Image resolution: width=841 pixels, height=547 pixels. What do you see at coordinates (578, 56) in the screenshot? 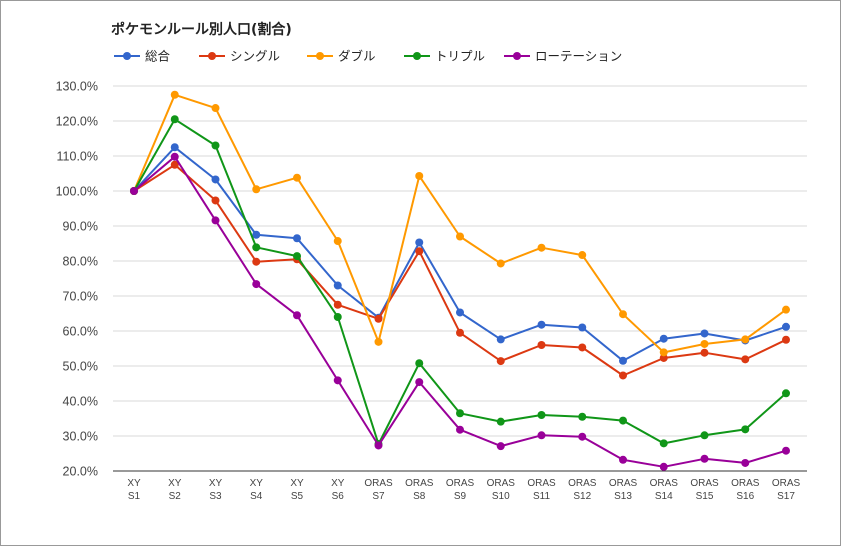
I see `legend-label: ローテーション` at bounding box center [578, 56].